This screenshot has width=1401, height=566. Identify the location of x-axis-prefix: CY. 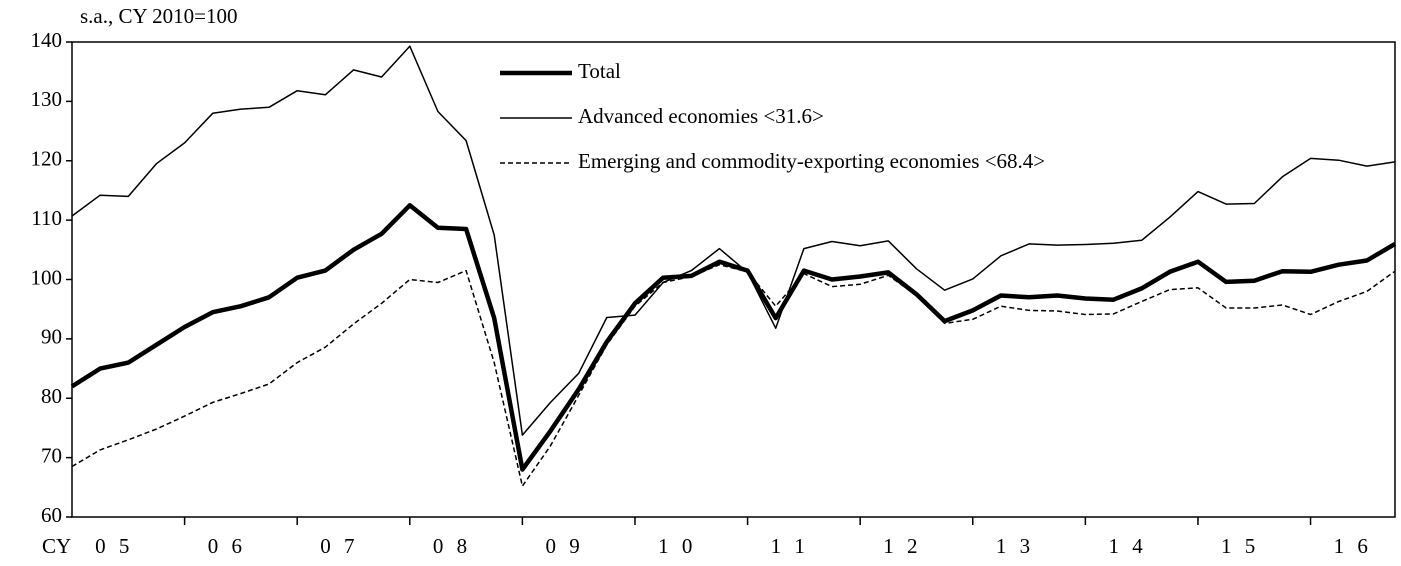
(56, 546).